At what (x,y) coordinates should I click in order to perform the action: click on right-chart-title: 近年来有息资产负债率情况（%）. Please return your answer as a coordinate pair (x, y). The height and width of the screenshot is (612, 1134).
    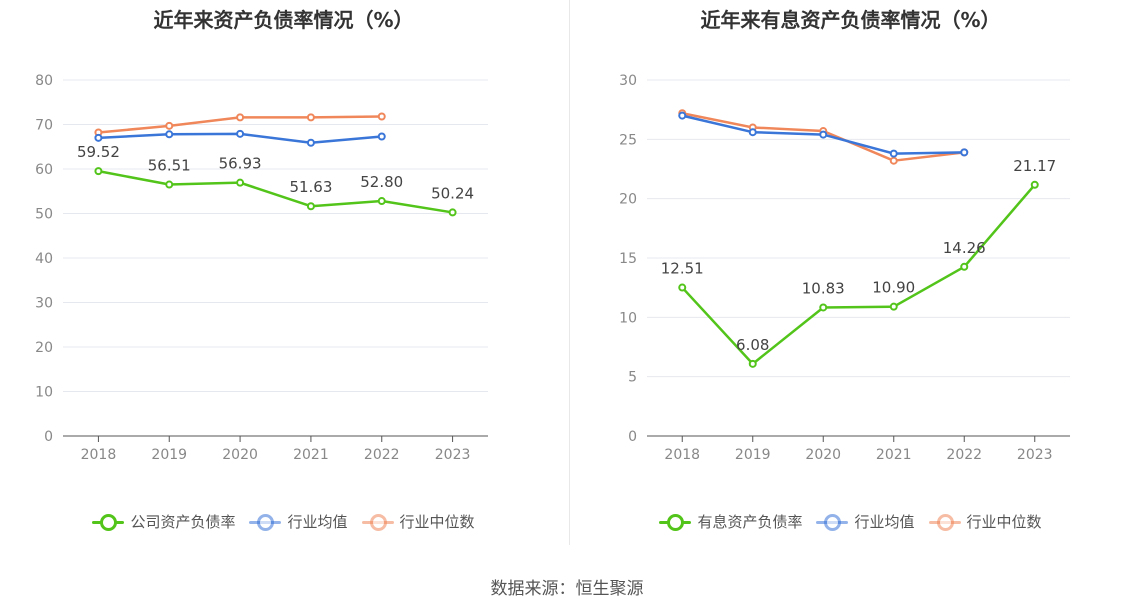
    Looking at the image, I should click on (850, 20).